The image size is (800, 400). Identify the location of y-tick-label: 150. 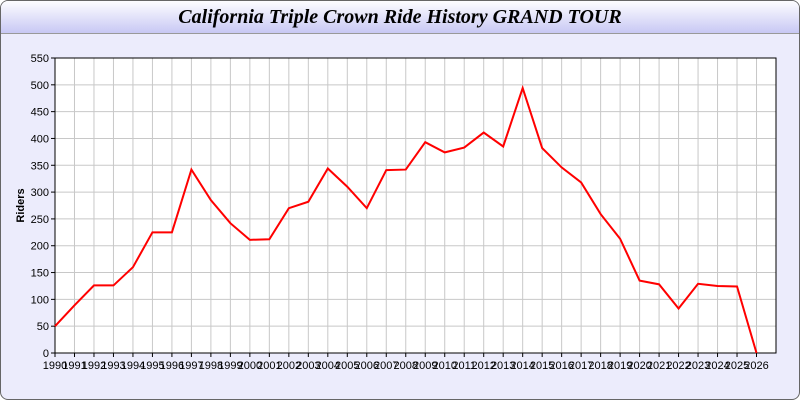
(40, 274).